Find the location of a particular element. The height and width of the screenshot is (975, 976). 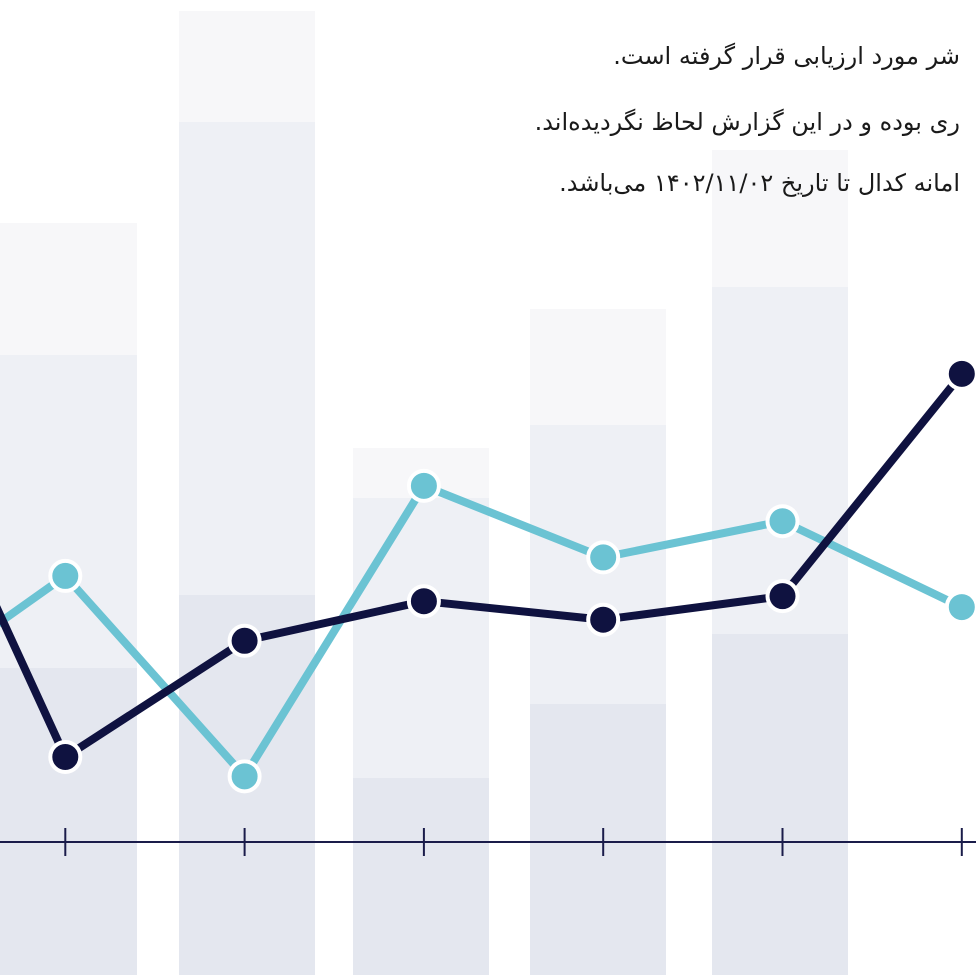

note: امانه کدال تا تاریخ ۱۴۰۲/۱۱/۰۲ می‌باشد. is located at coordinates (759, 183).